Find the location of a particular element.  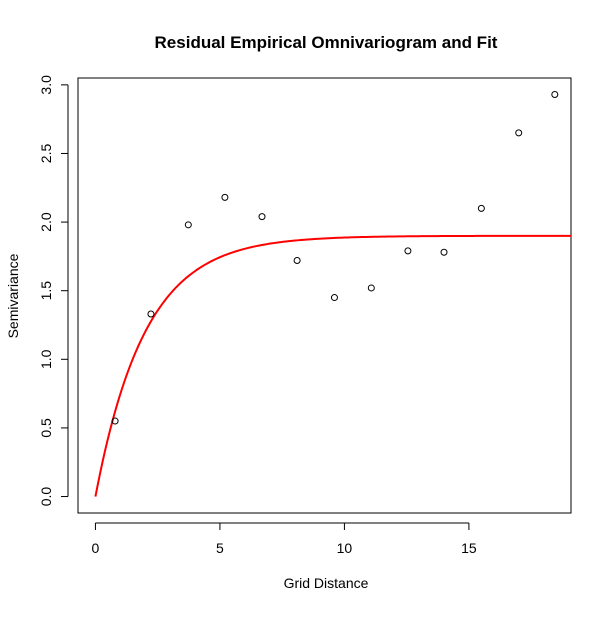

x-tick-label: 10 is located at coordinates (345, 548).